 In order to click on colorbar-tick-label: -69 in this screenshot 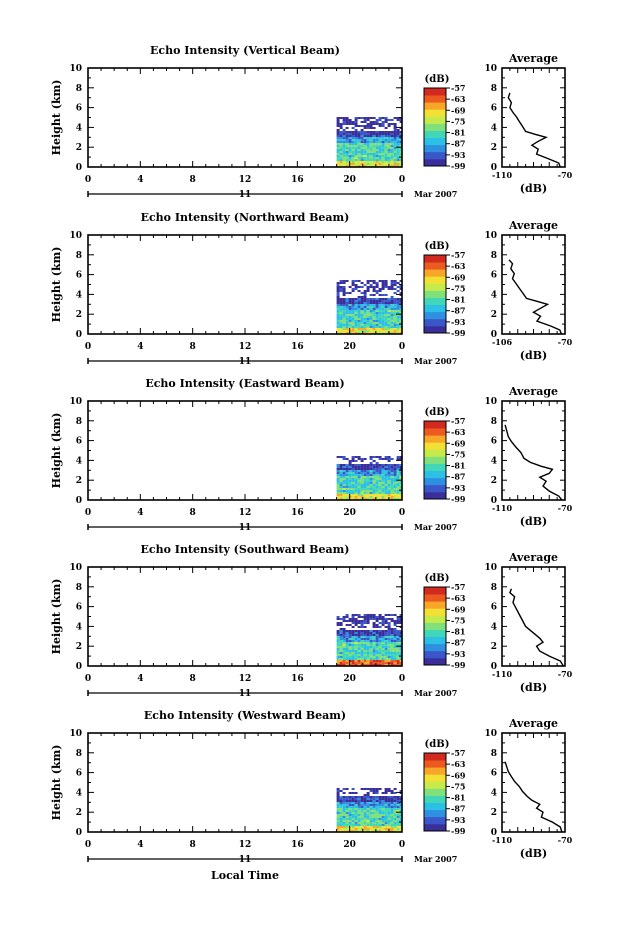, I will do `click(458, 110)`.